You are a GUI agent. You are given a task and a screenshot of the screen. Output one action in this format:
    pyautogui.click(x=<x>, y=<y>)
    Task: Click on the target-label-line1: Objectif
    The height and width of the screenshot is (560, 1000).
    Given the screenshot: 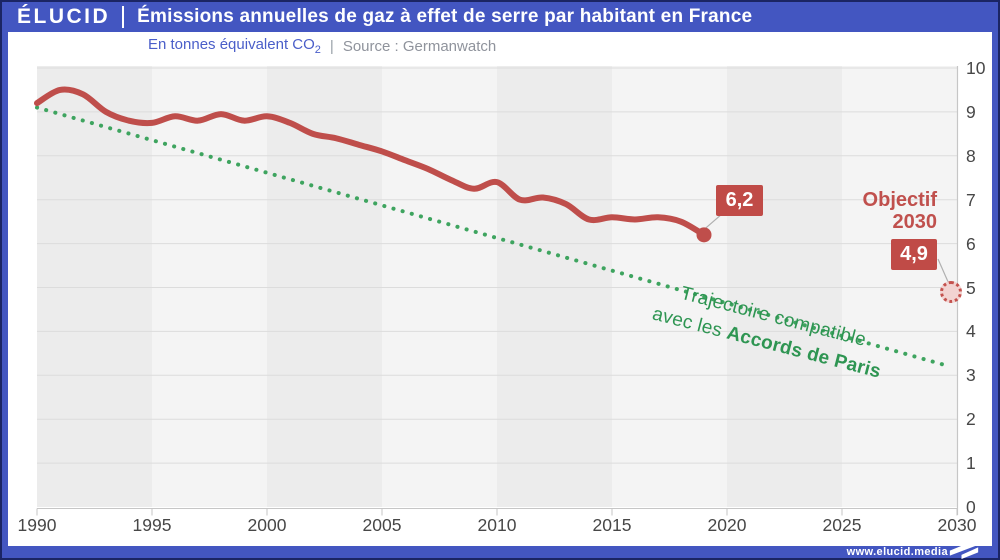 What is the action you would take?
    pyautogui.click(x=899, y=200)
    